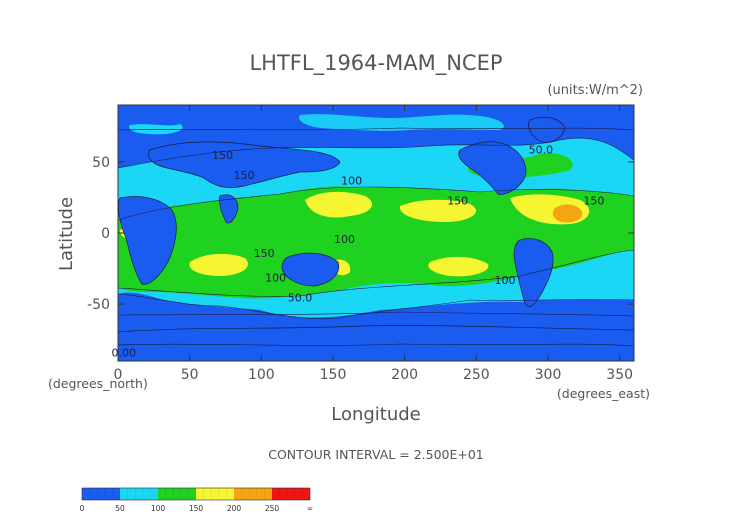 Image resolution: width=752 pixels, height=532 pixels. What do you see at coordinates (101, 163) in the screenshot?
I see `y-tick-label: 50` at bounding box center [101, 163].